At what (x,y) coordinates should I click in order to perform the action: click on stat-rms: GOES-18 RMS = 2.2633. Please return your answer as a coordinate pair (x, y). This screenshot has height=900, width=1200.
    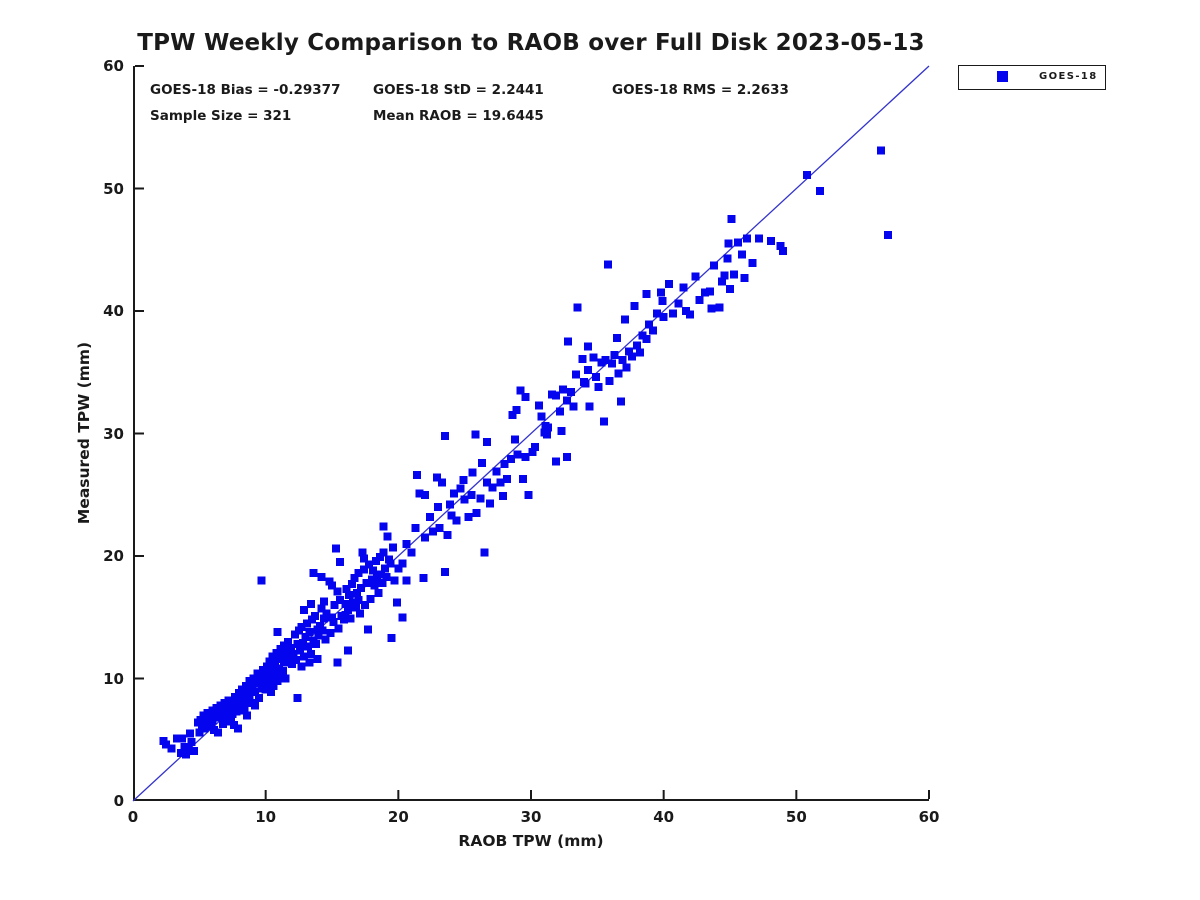
    Looking at the image, I should click on (700, 90).